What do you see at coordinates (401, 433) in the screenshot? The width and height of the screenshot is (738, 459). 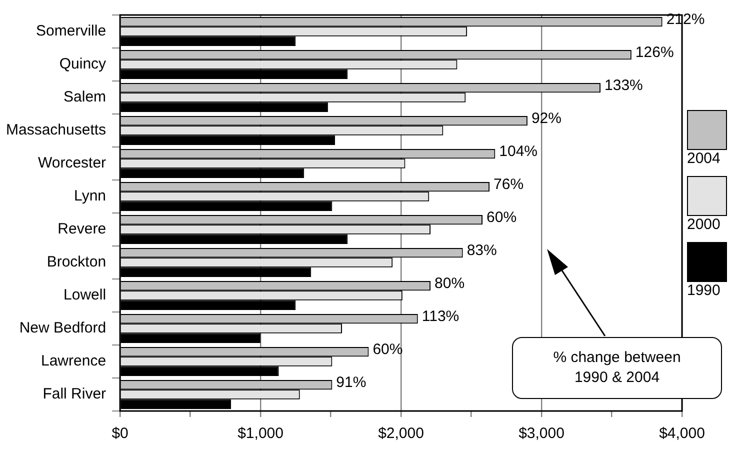 I see `x-tick-label: $2,000` at bounding box center [401, 433].